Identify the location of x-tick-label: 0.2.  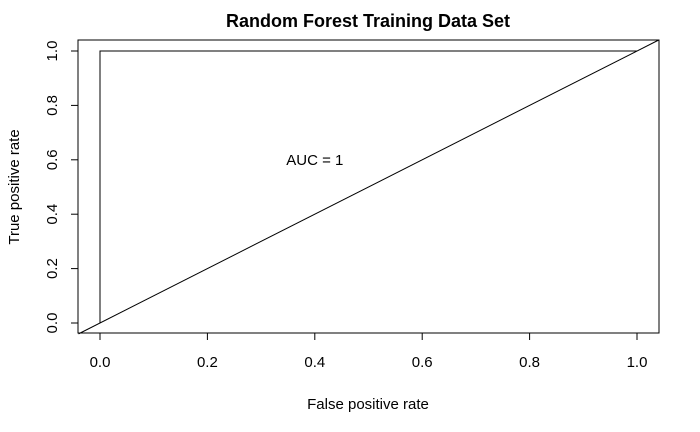
(207, 362).